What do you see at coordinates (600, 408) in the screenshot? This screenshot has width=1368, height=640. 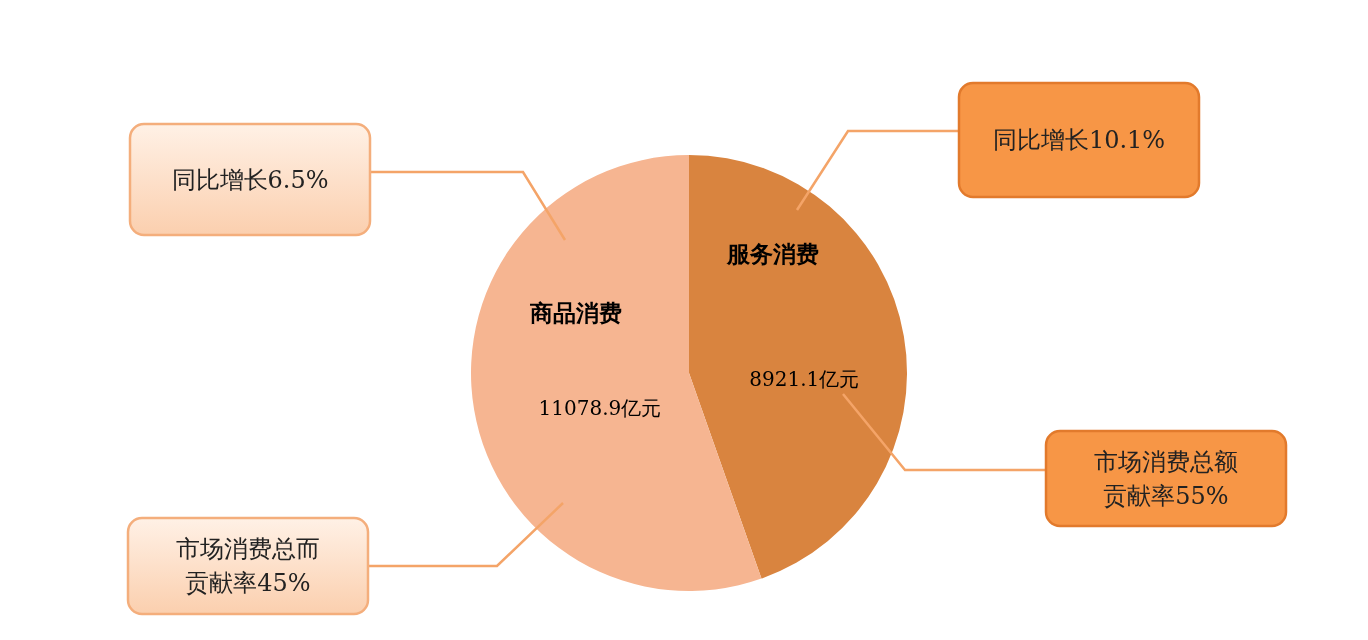 I see `data-label: 11078.9亿元` at bounding box center [600, 408].